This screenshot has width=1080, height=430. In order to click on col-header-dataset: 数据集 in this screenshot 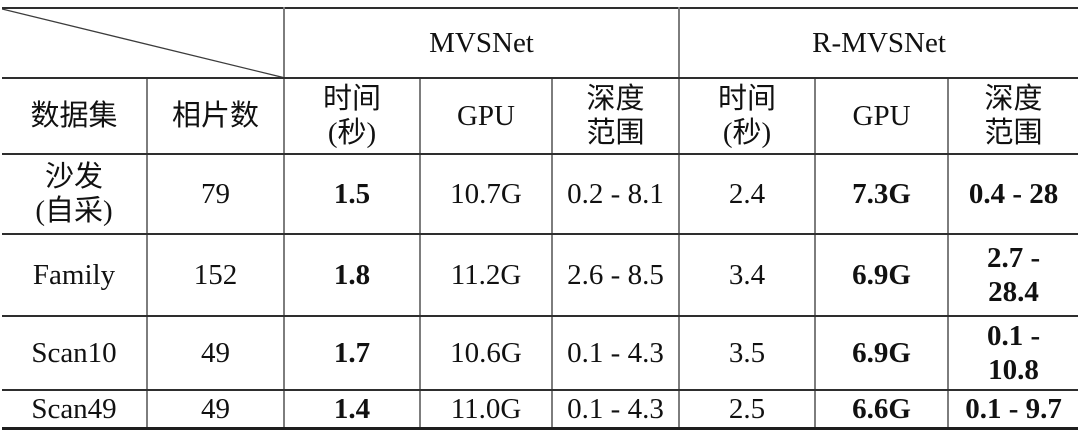, I will do `click(75, 116)`.